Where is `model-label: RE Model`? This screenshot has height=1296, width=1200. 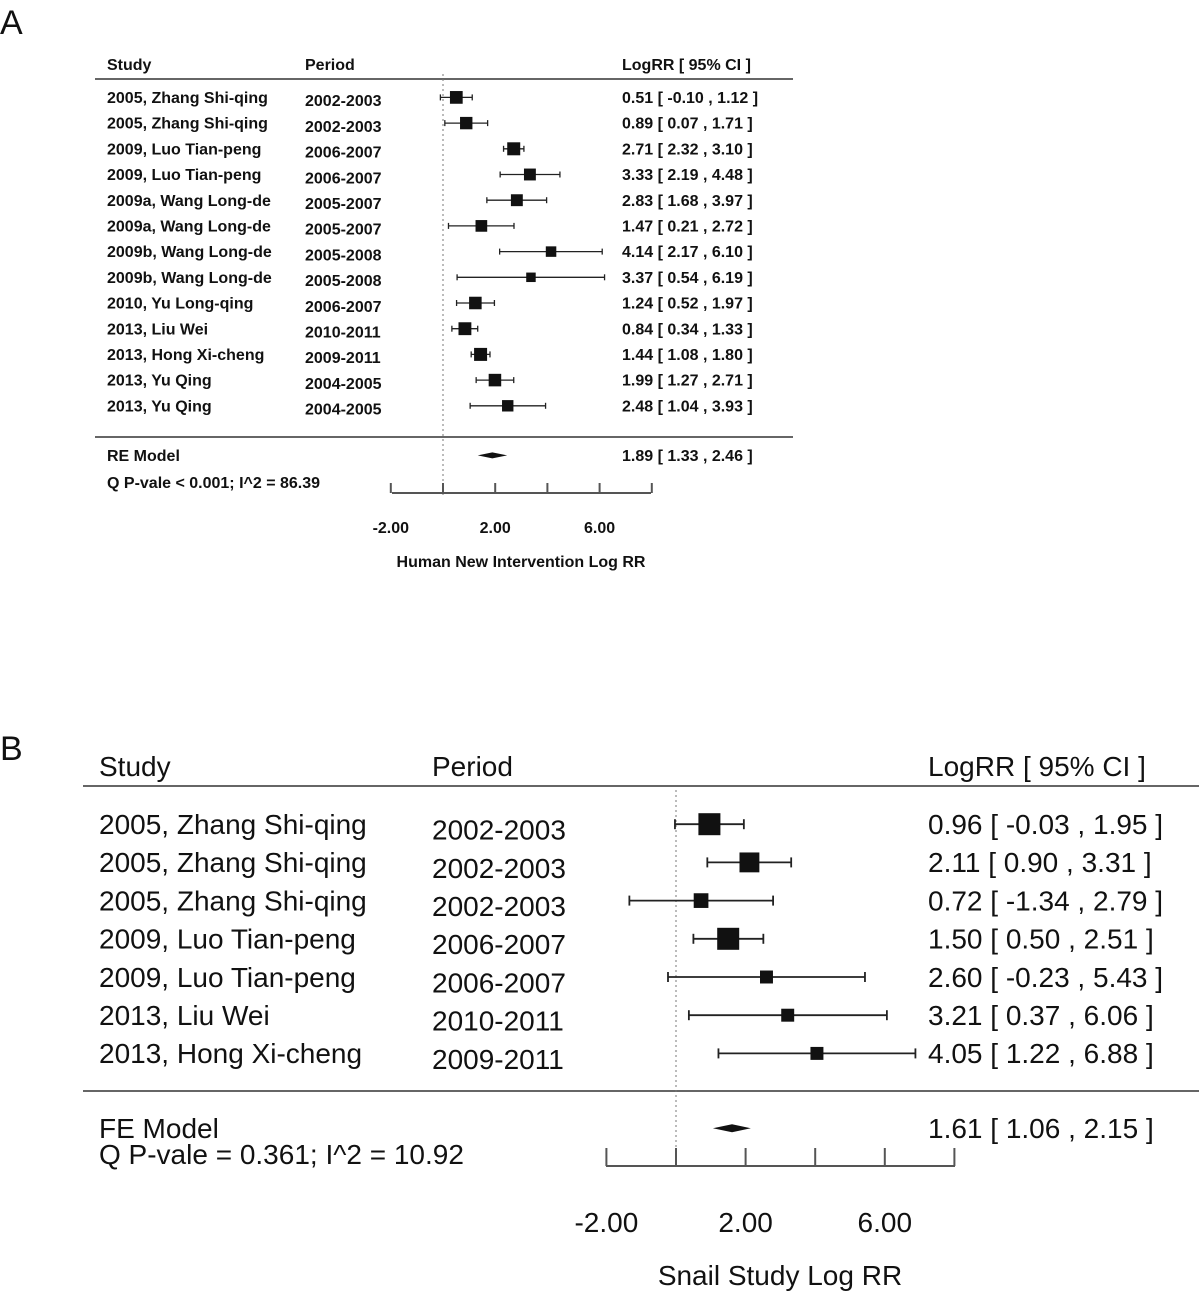
model-label: RE Model is located at coordinates (143, 456).